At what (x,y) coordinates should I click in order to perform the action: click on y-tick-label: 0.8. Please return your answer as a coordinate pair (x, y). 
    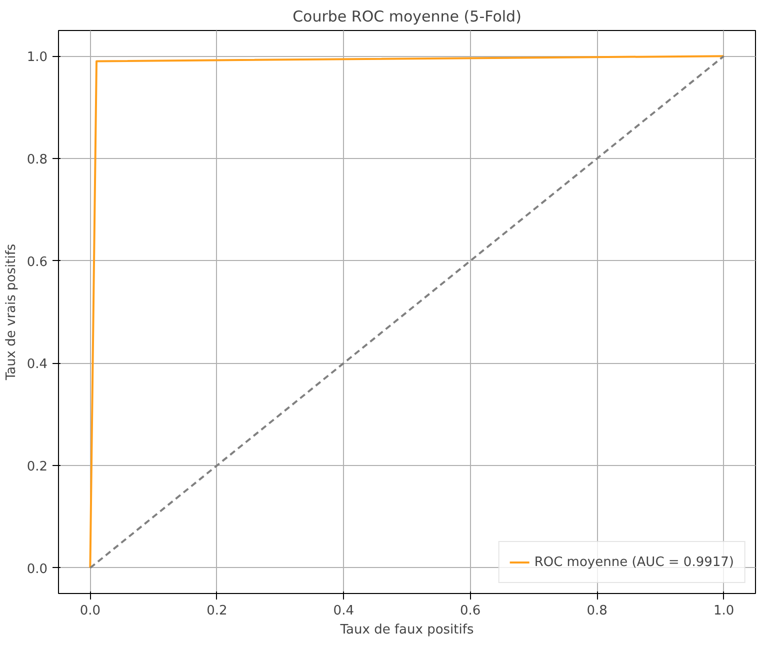
    Looking at the image, I should click on (37, 160).